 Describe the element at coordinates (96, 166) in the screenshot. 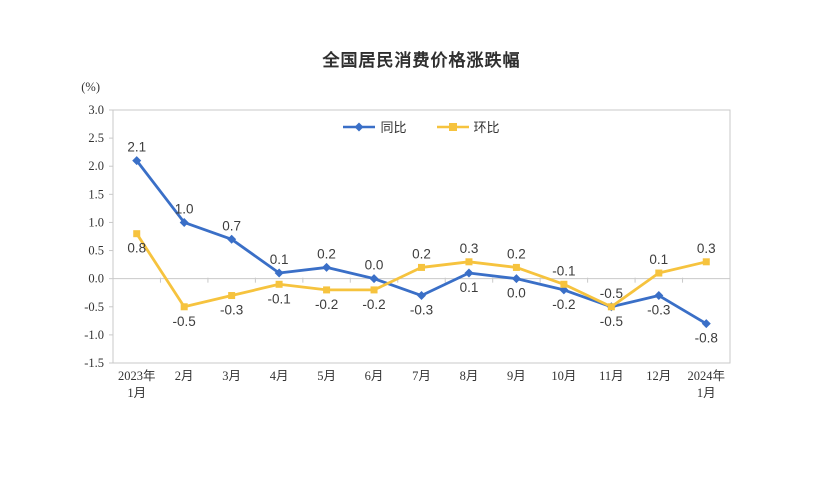

I see `y-axis-tick-label: 2.0` at that location.